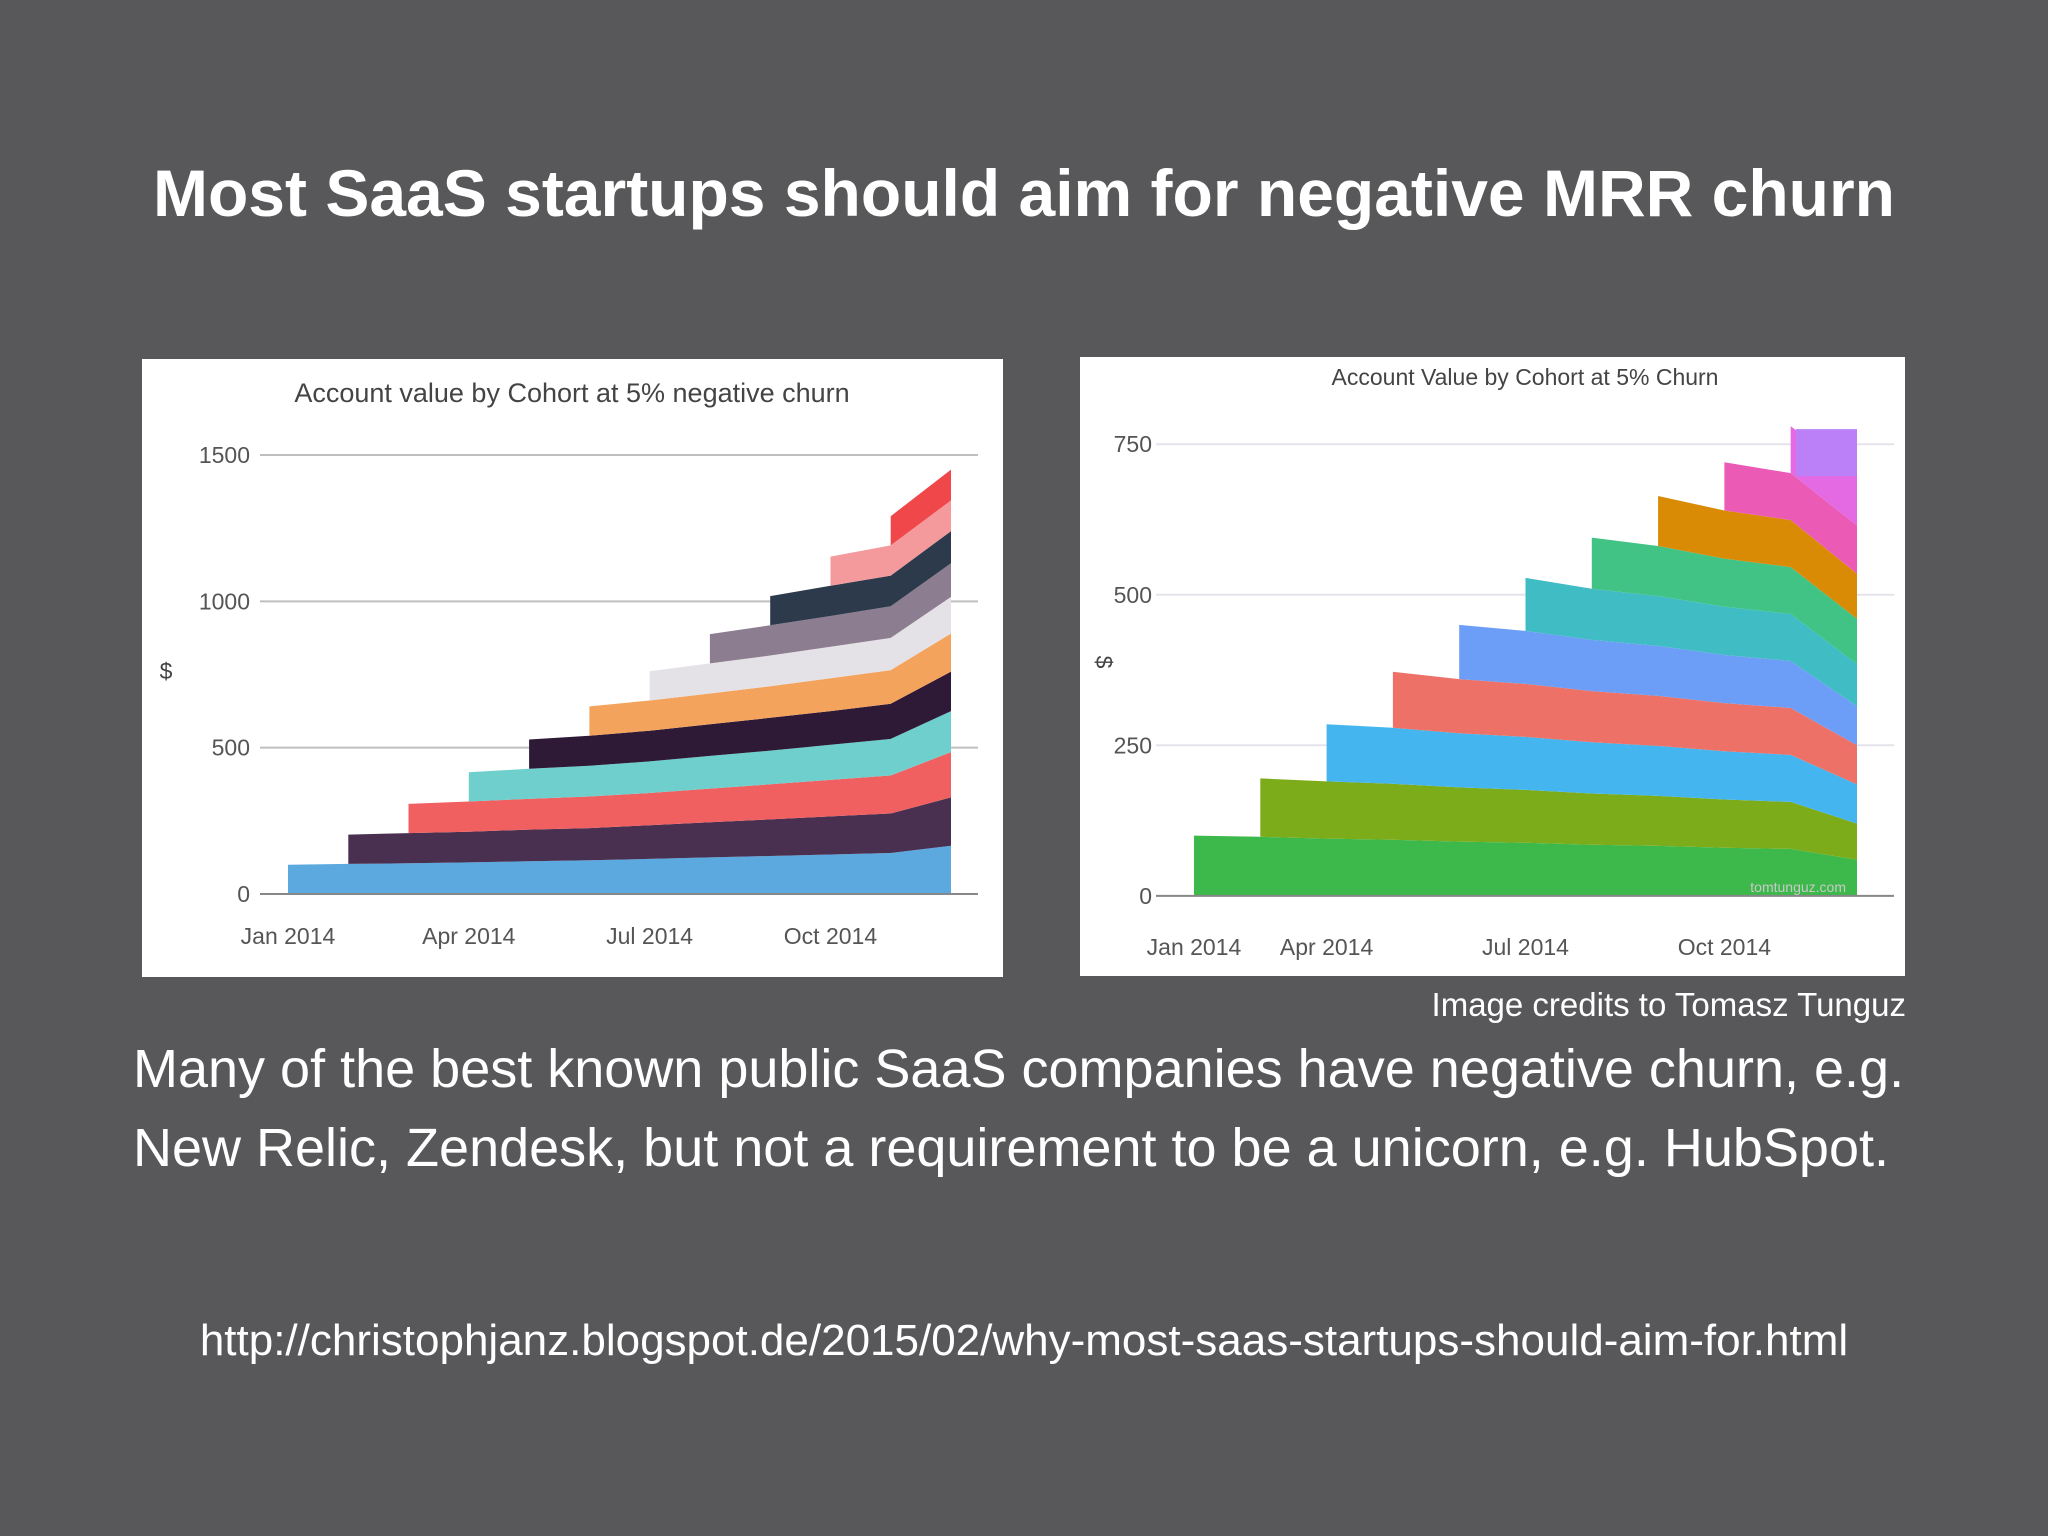 The width and height of the screenshot is (2048, 1536). I want to click on y-tick-label: 1500, so click(224, 455).